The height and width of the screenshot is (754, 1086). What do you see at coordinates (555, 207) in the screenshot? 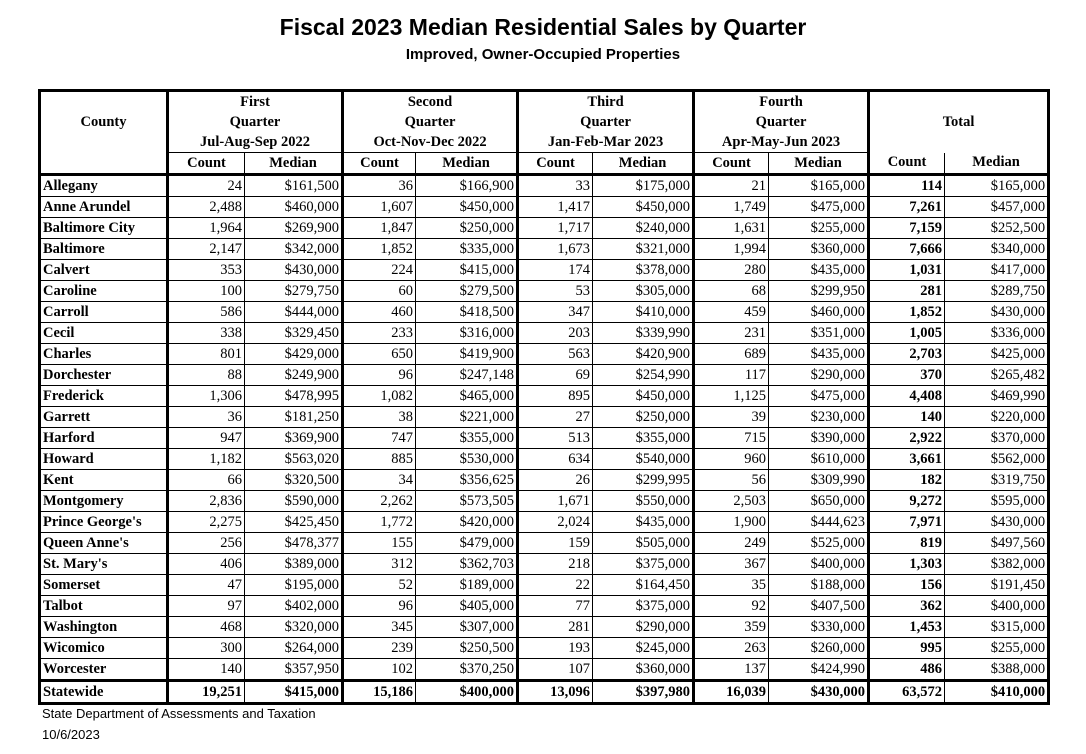
I see `q3-count-cell: 1,417` at bounding box center [555, 207].